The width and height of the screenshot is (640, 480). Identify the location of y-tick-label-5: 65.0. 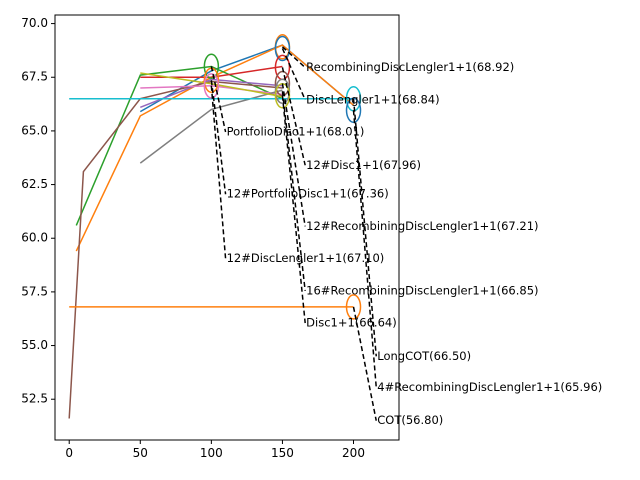
(34, 130).